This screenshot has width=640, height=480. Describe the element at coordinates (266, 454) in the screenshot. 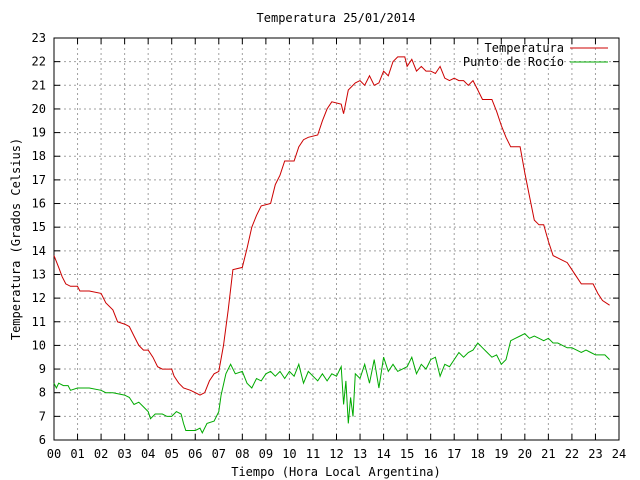

I see `x-tick-label: 09` at that location.